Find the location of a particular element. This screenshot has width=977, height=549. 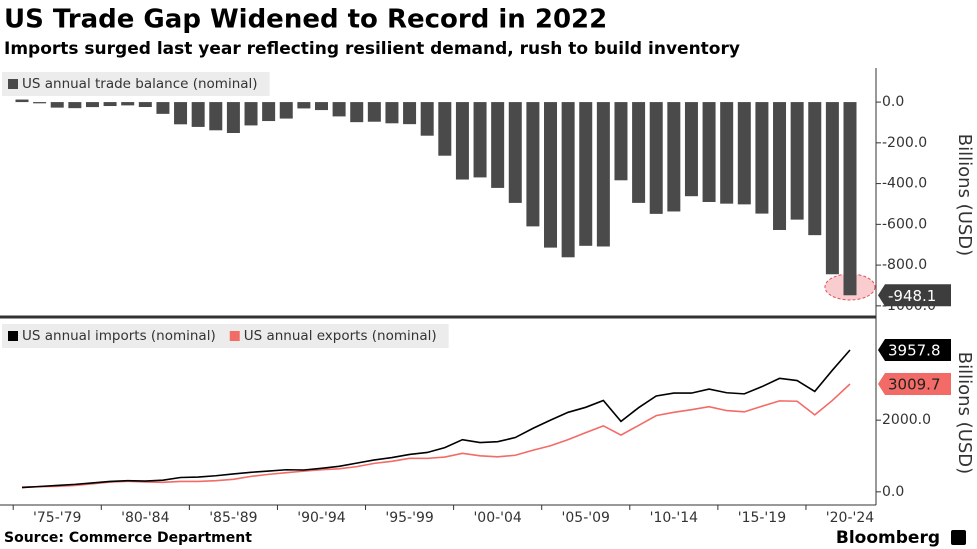

brand-icon is located at coordinates (958, 537).